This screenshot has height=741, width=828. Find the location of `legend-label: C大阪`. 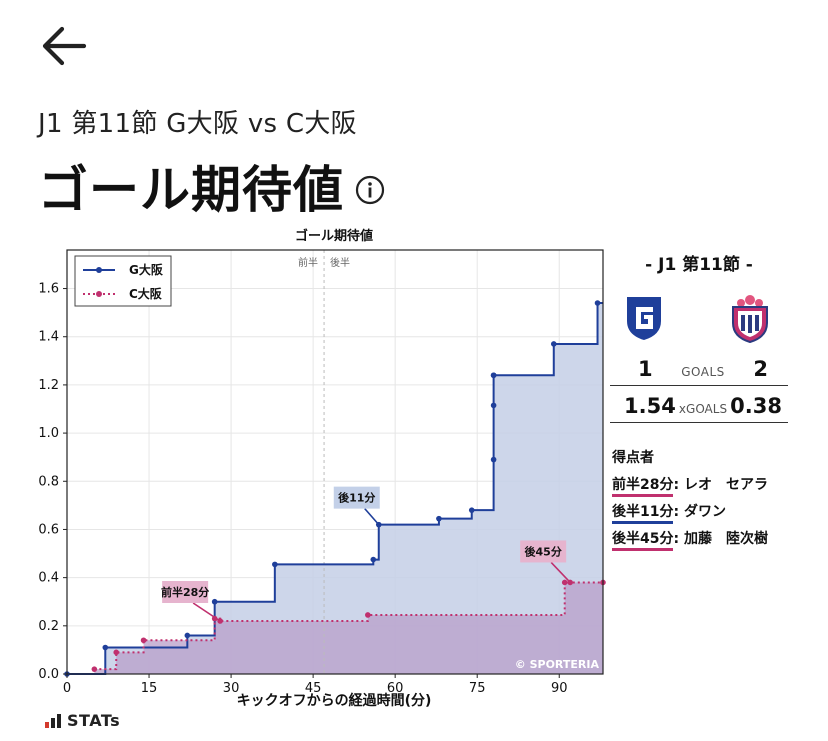

legend-label: C大阪 is located at coordinates (146, 293).